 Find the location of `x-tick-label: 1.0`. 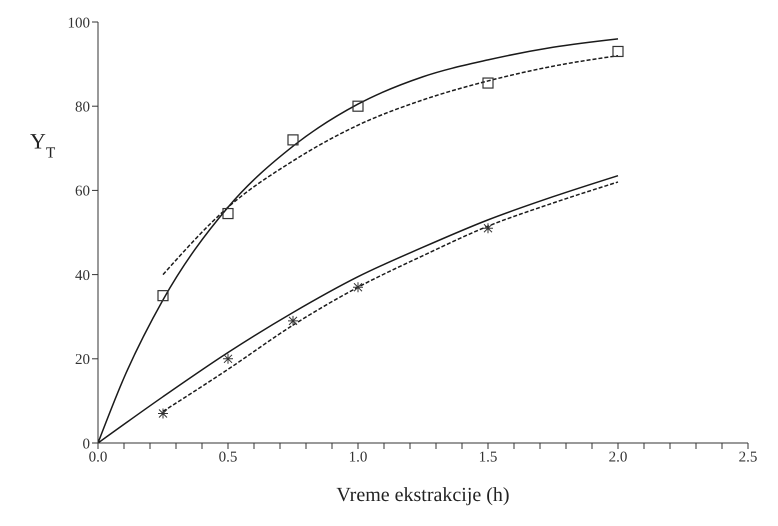

x-tick-label: 1.0 is located at coordinates (358, 458).